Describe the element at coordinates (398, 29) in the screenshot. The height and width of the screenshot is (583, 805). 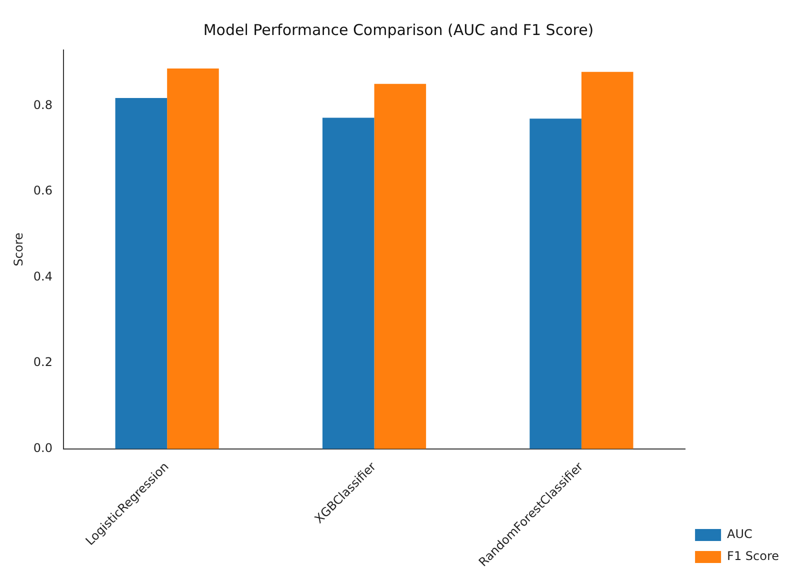
I see `chart-title: Model Performance Comparison (AUC and F1 Score)` at that location.